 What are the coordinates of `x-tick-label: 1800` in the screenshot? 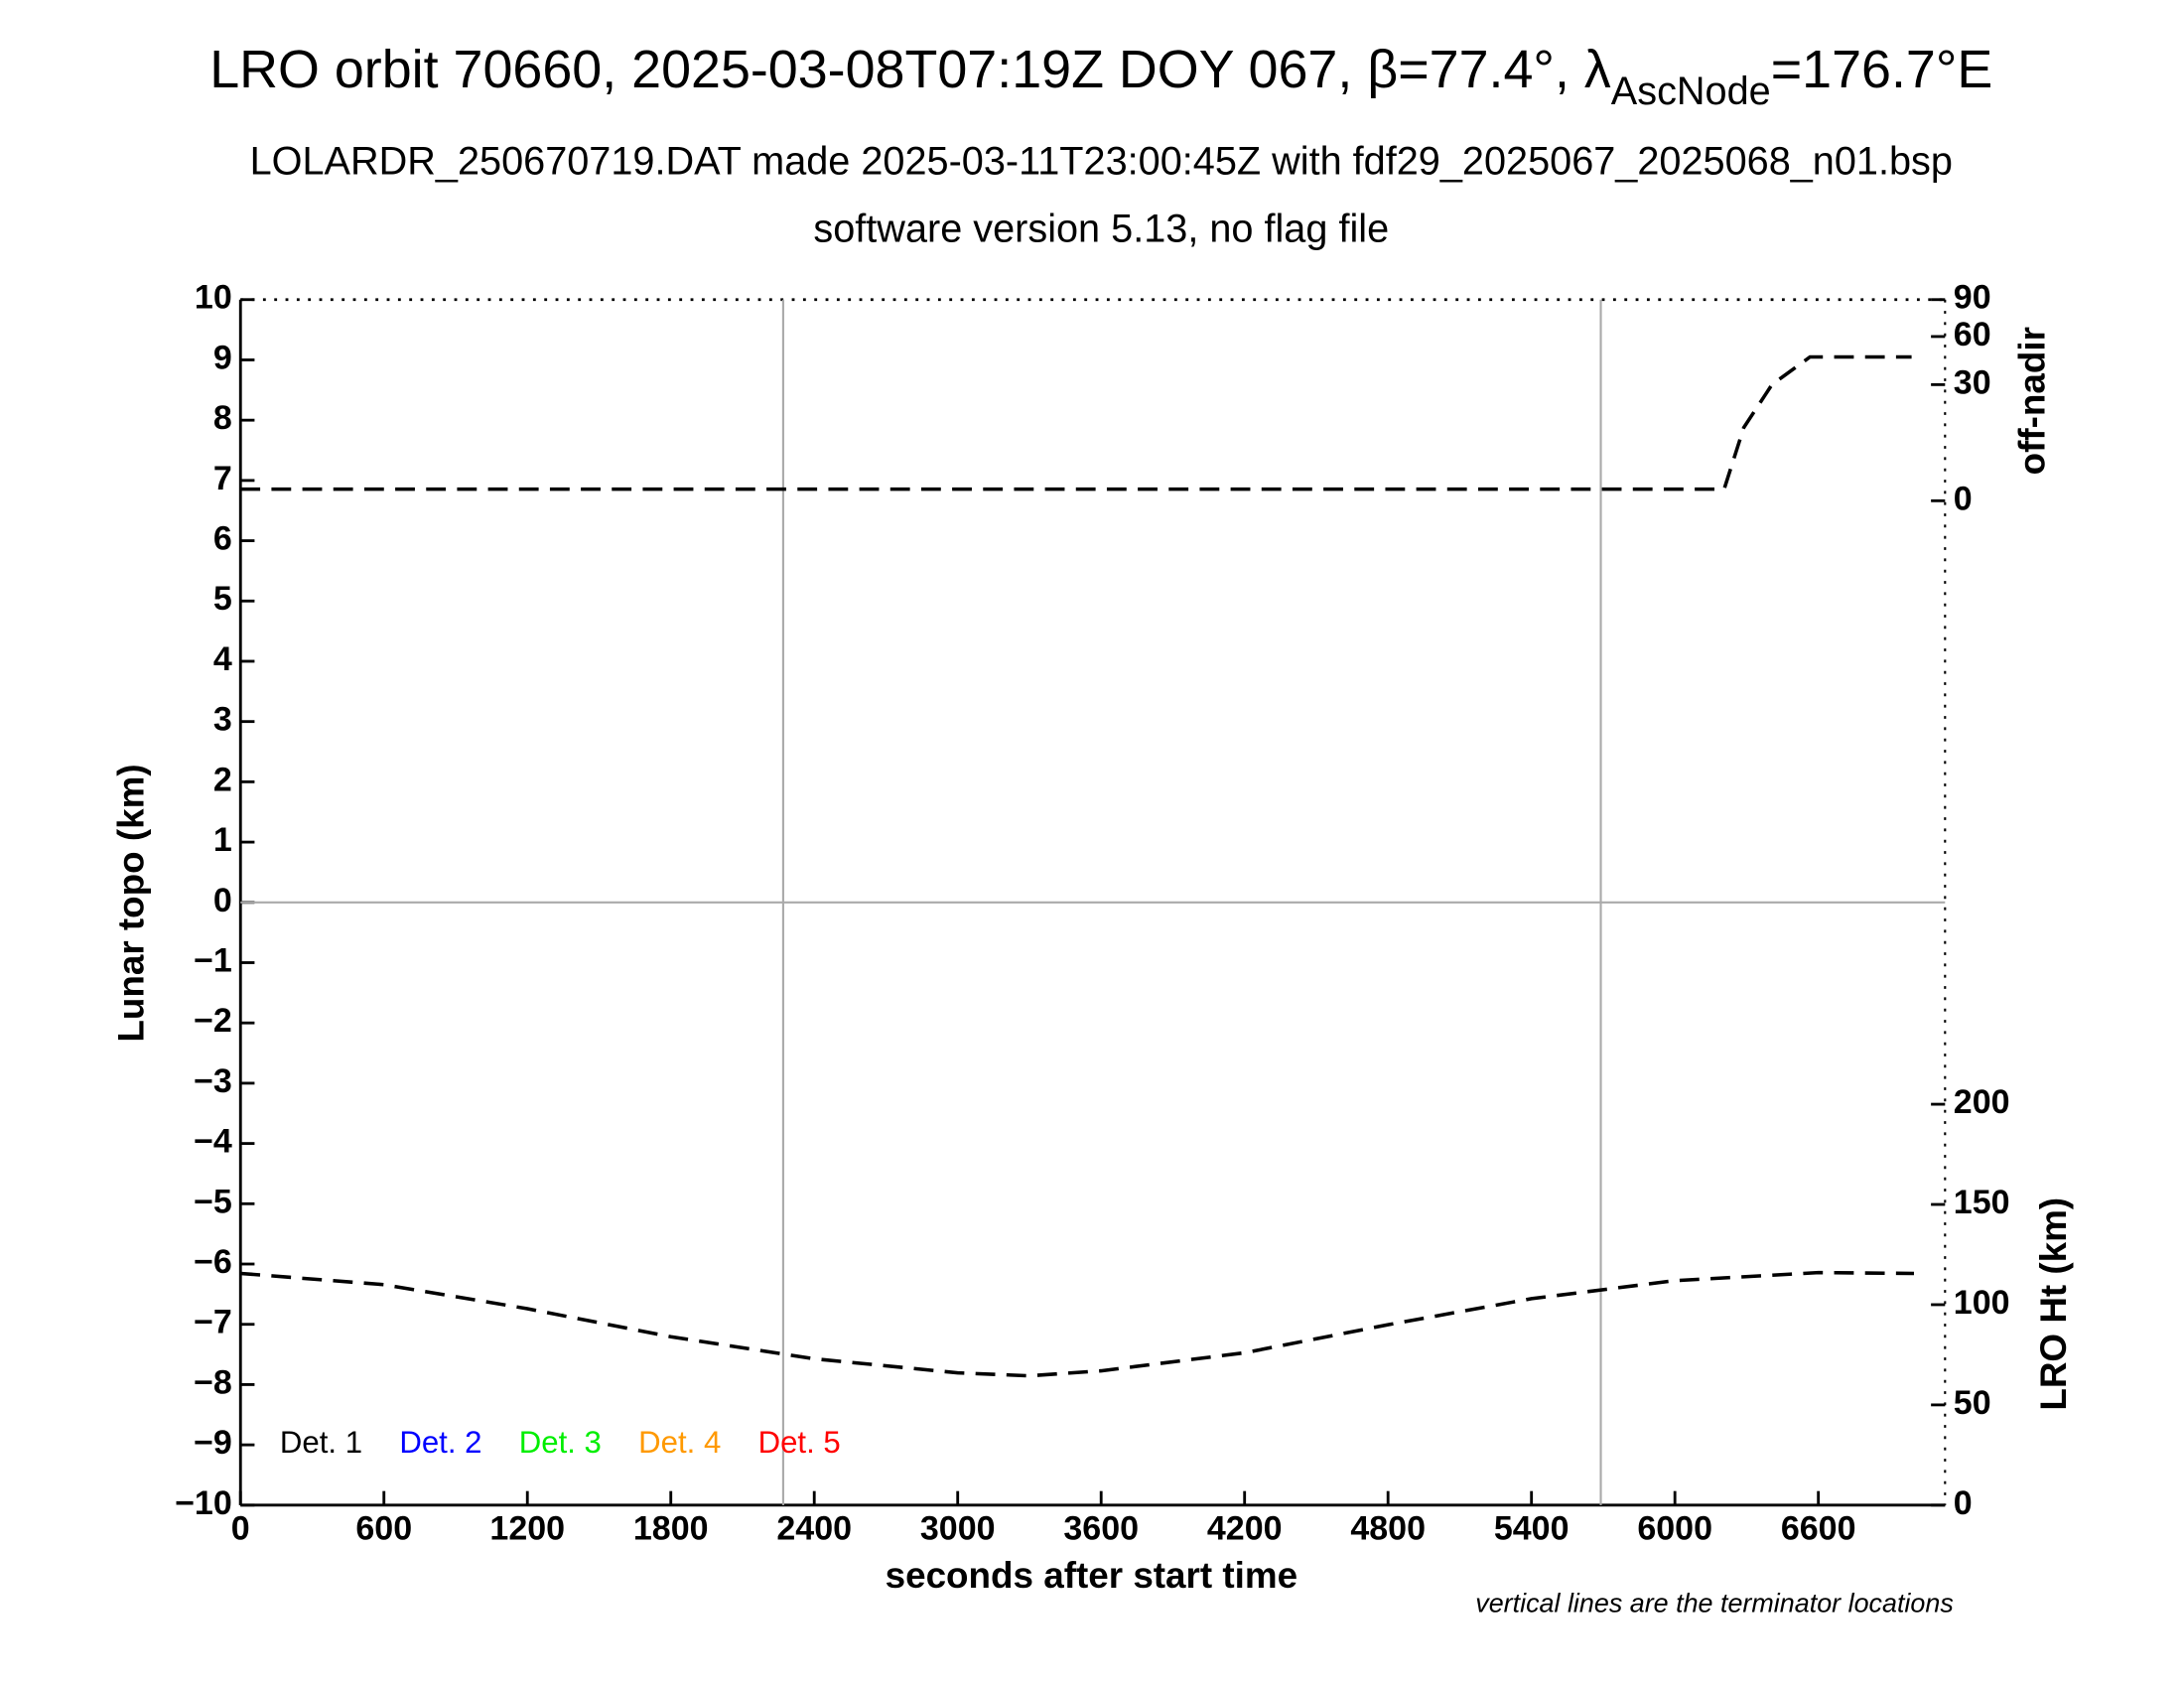 It's located at (671, 1528).